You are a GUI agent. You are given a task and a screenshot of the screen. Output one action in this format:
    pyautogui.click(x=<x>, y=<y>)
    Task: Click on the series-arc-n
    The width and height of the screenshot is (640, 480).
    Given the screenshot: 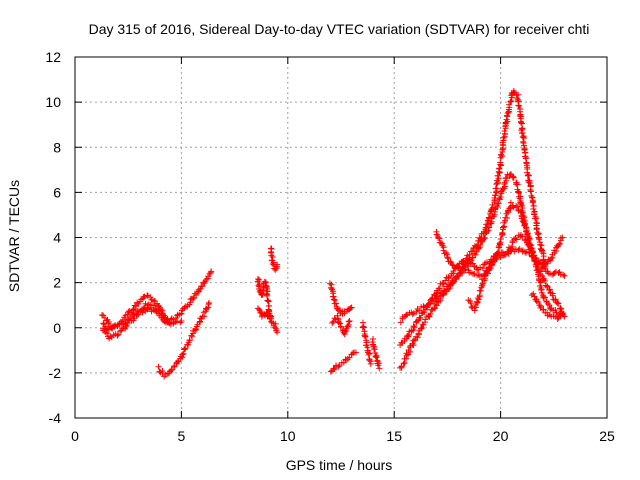 What is the action you would take?
    pyautogui.click(x=473, y=218)
    